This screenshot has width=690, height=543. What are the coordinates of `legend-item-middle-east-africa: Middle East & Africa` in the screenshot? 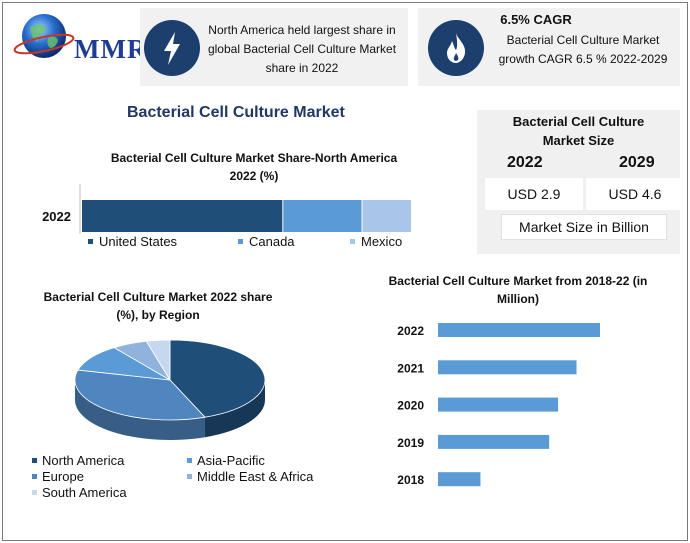 It's located at (250, 476).